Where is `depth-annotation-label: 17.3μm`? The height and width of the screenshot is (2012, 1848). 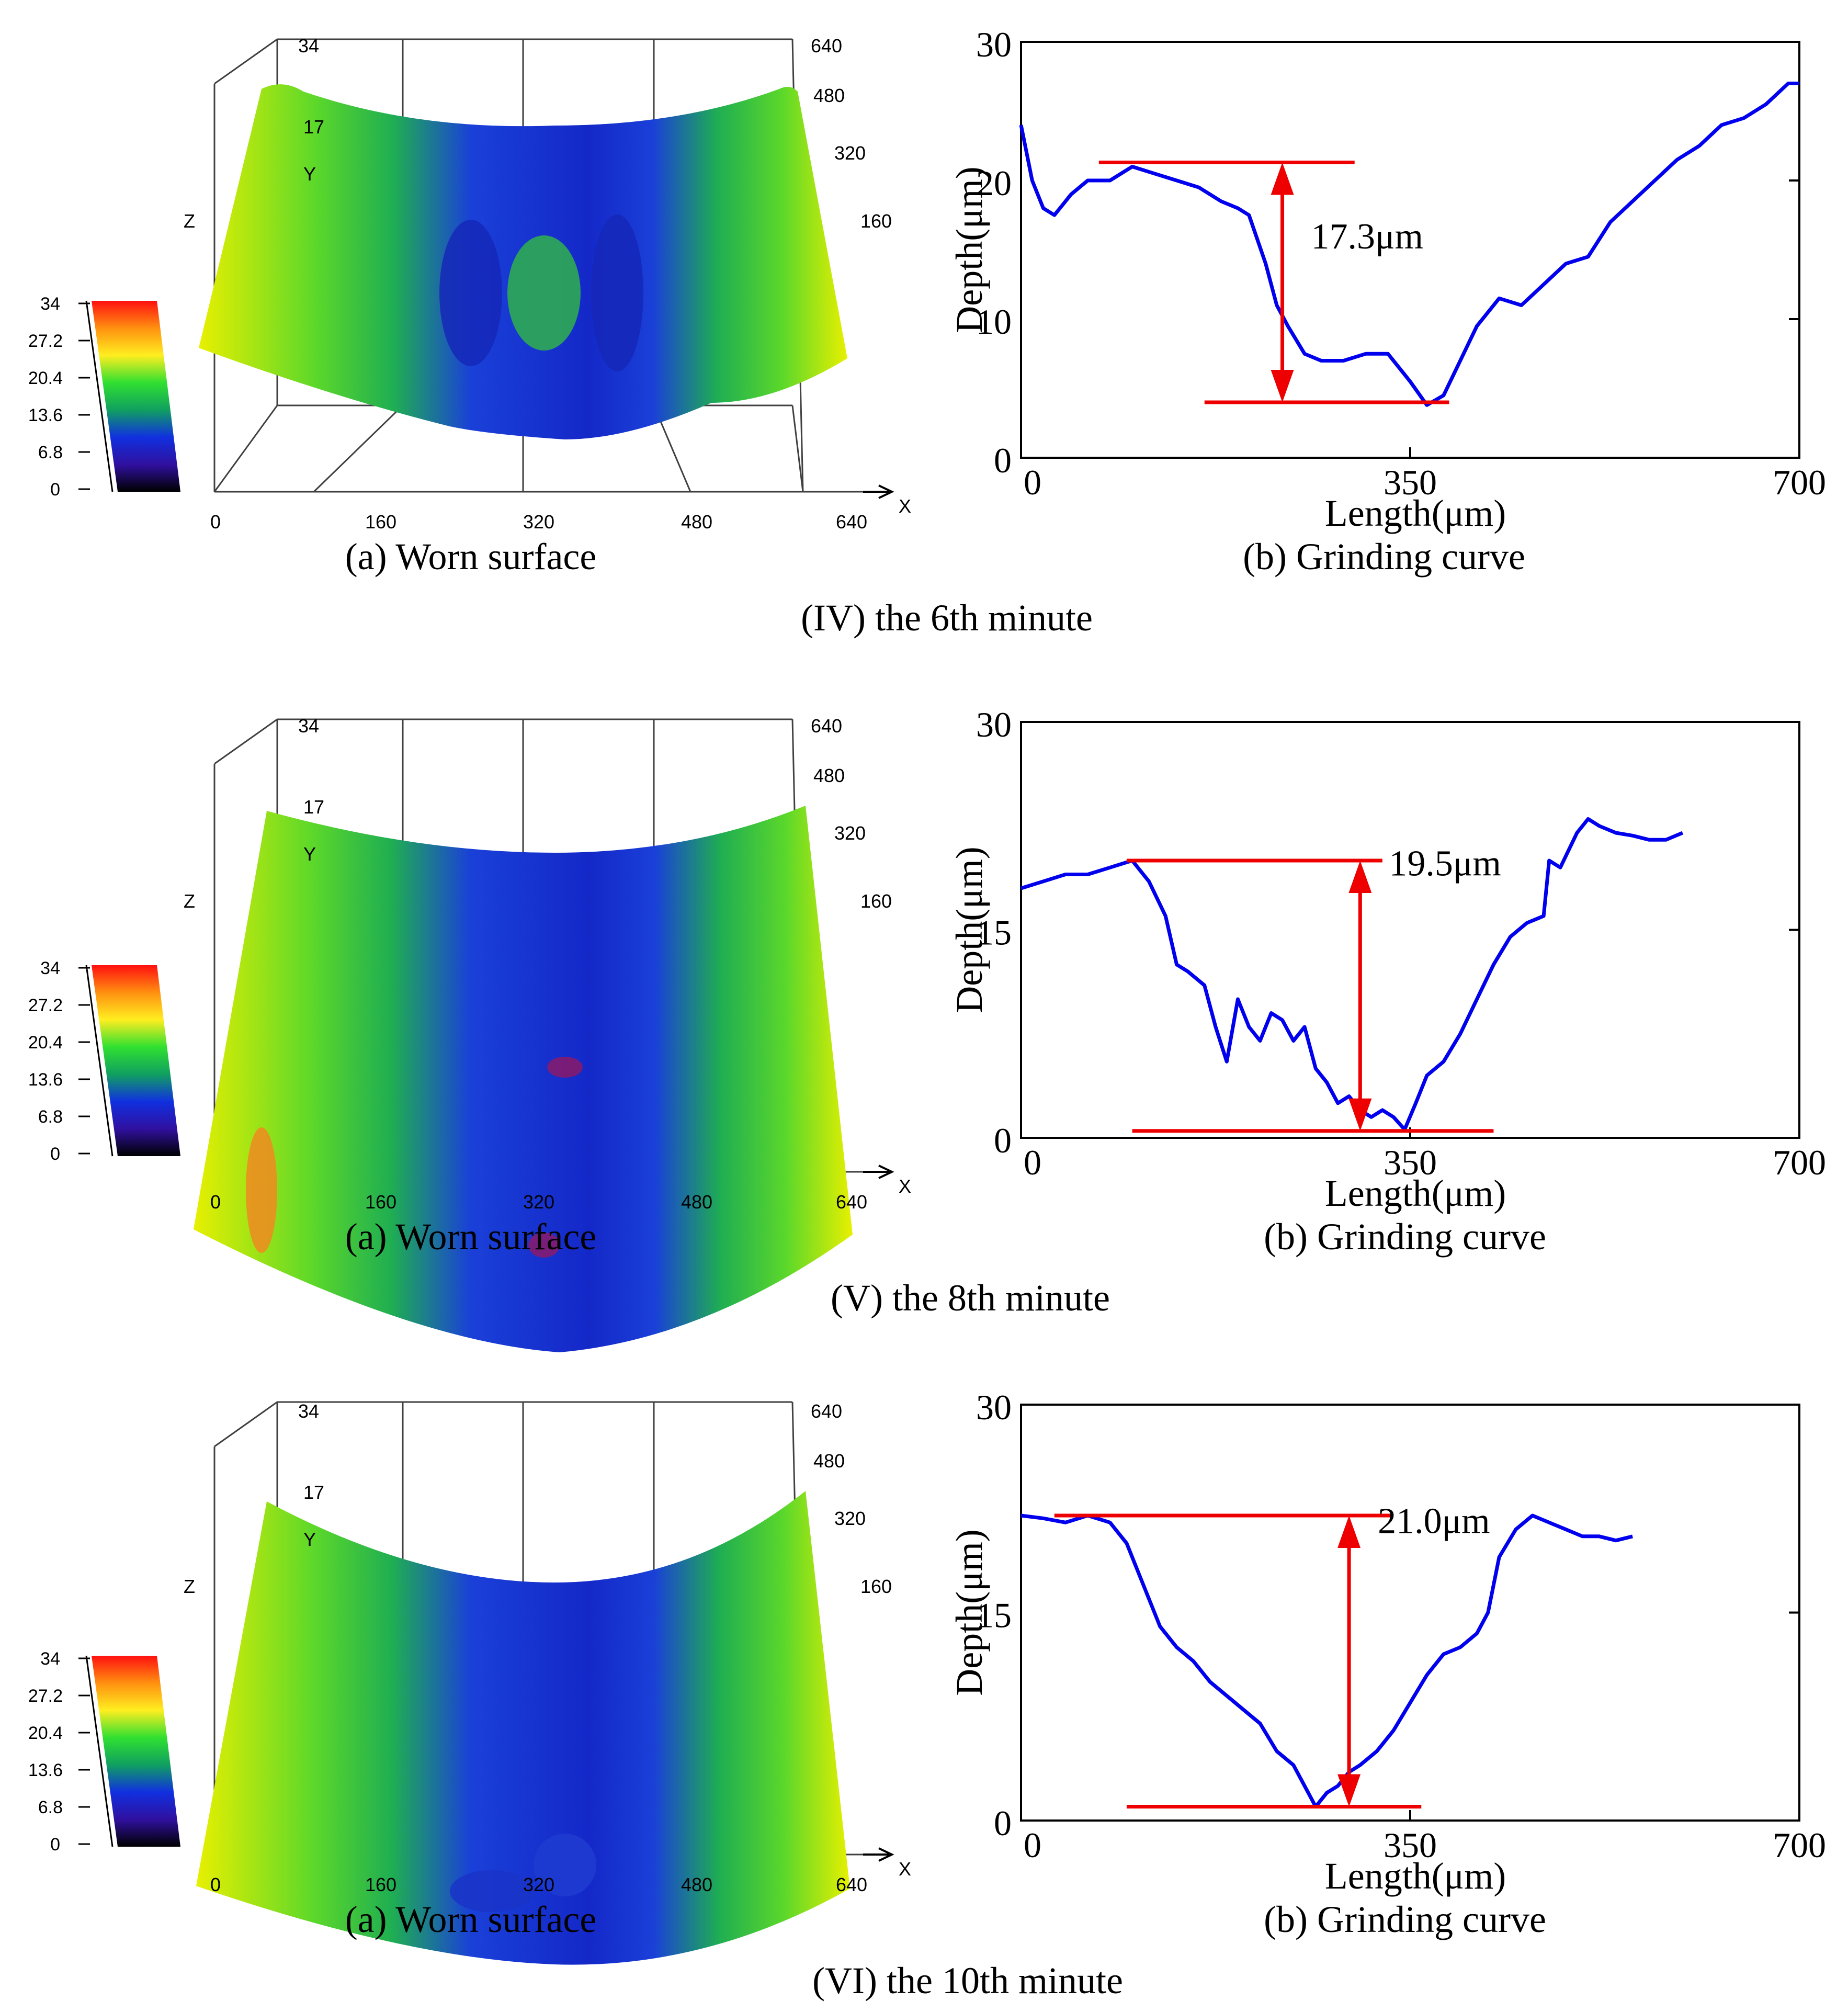
depth-annotation-label: 17.3μm is located at coordinates (1367, 237).